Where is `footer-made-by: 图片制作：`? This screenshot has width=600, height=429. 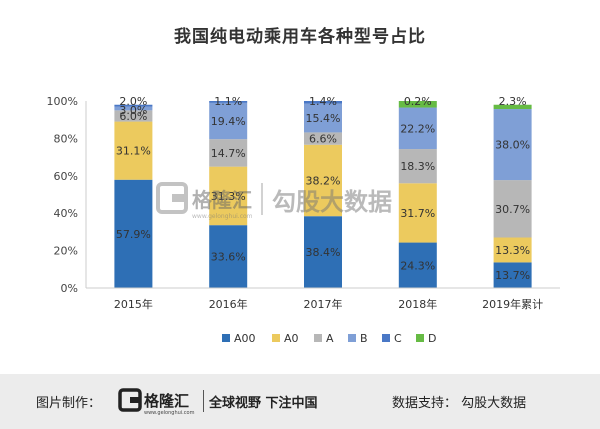
footer-made-by: 图片制作： is located at coordinates (69, 403).